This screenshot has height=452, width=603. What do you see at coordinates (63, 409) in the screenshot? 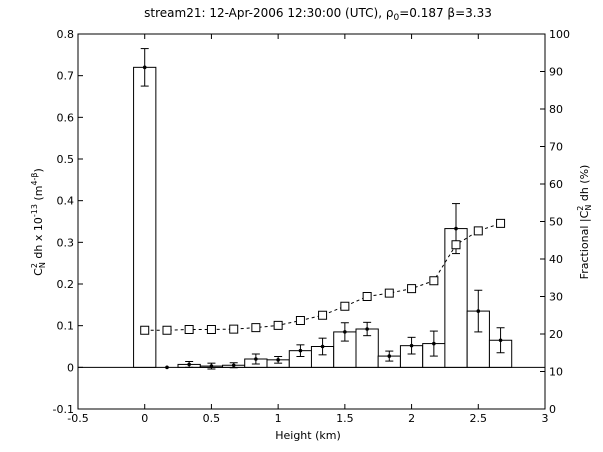
I see `y-left-tick-label: -0.1` at bounding box center [63, 409].